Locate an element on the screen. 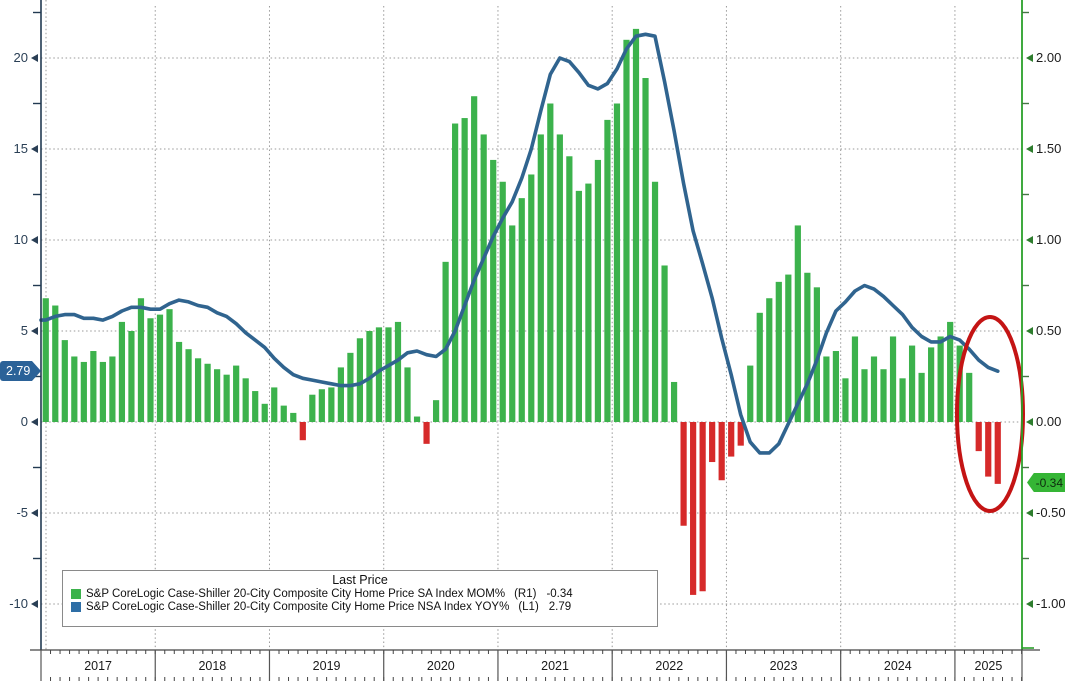 This screenshot has width=1065, height=681. right-axis-tick-text: 0.50 is located at coordinates (1049, 330).